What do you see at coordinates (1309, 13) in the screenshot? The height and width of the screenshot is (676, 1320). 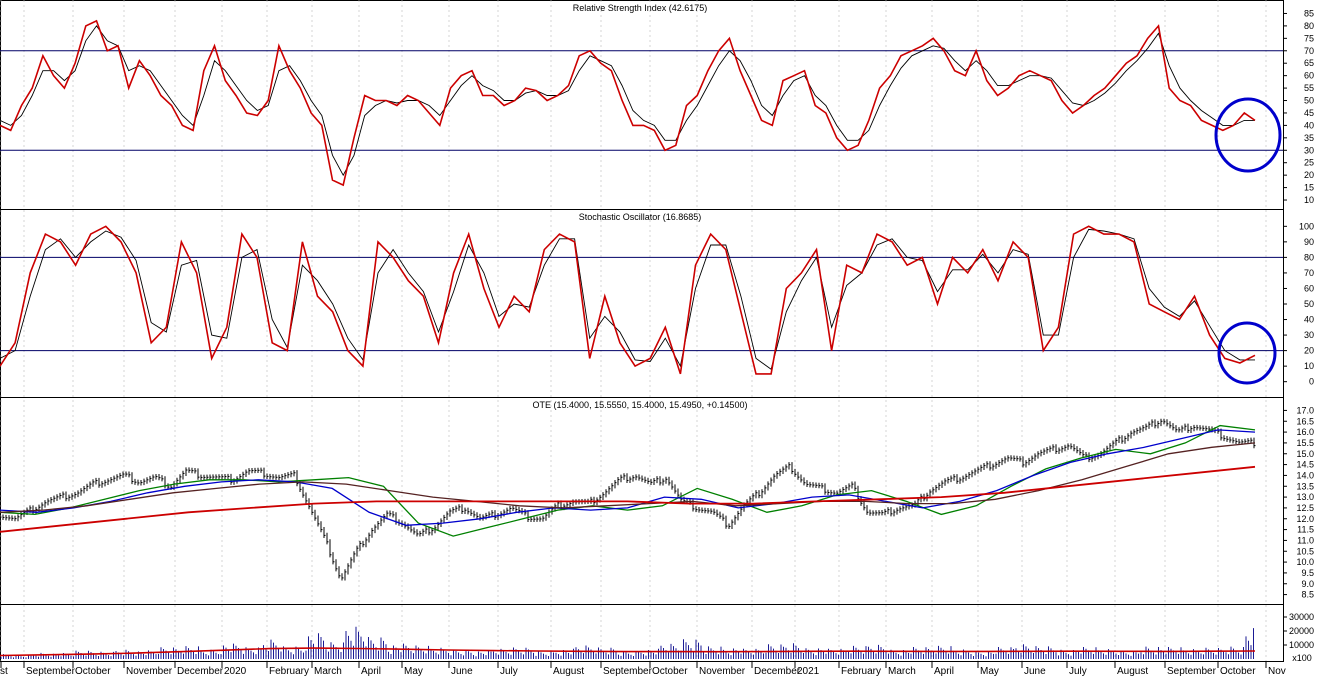 I see `y-tick-label: 85` at bounding box center [1309, 13].